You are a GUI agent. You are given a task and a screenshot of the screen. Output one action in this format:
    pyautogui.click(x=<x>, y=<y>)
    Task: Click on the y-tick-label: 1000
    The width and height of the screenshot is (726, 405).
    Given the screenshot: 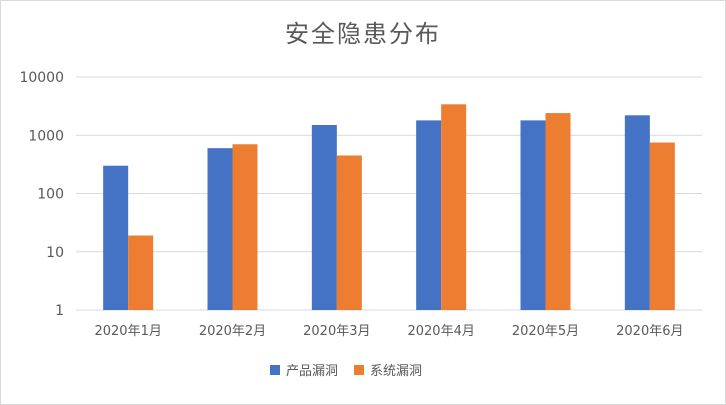 What is the action you would take?
    pyautogui.click(x=46, y=136)
    